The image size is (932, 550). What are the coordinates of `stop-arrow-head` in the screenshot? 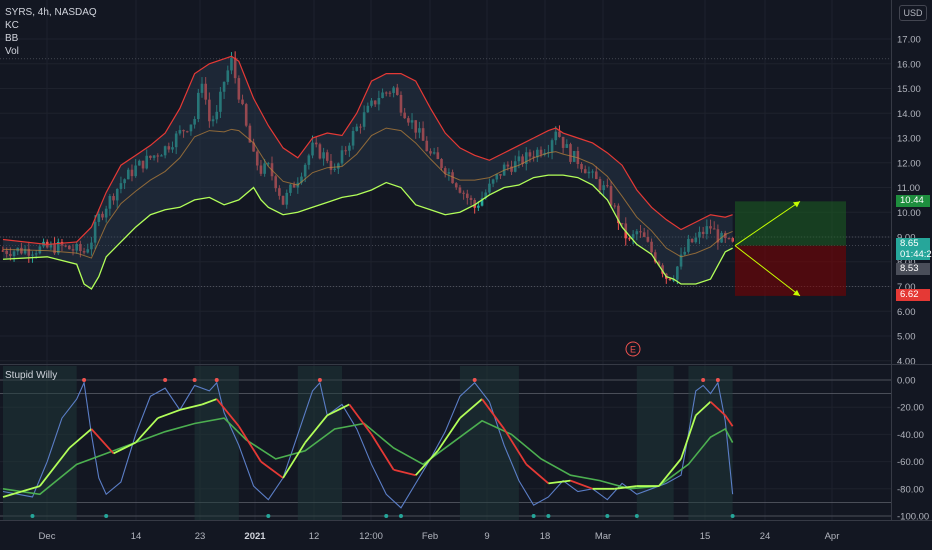 It's located at (796, 292).